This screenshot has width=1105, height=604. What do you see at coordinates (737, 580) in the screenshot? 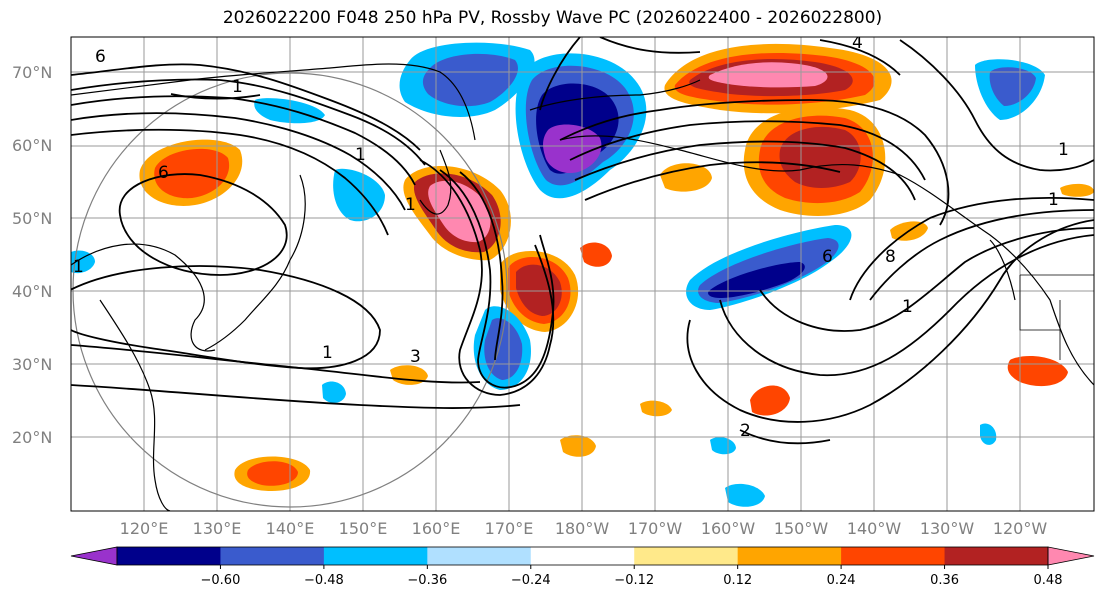
I see `colorbar-tick-label: 0.12` at bounding box center [737, 580].